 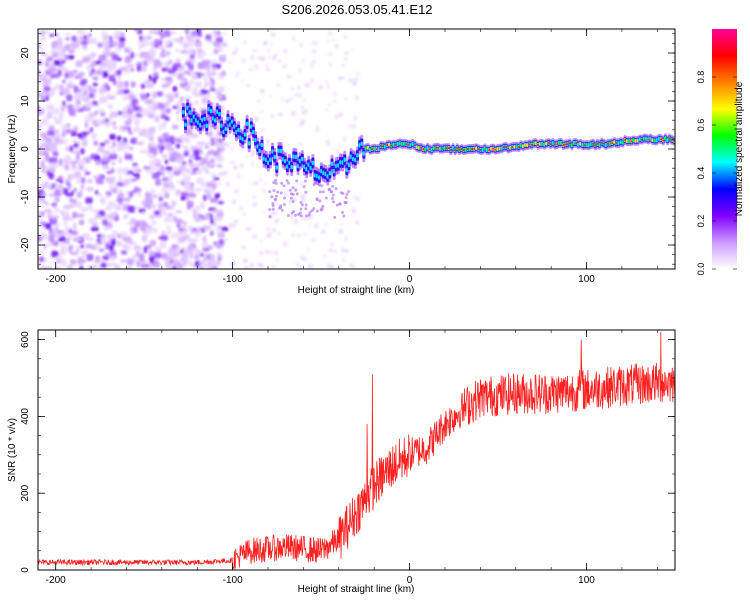 What do you see at coordinates (586, 580) in the screenshot?
I see `x-tick-label: 100` at bounding box center [586, 580].